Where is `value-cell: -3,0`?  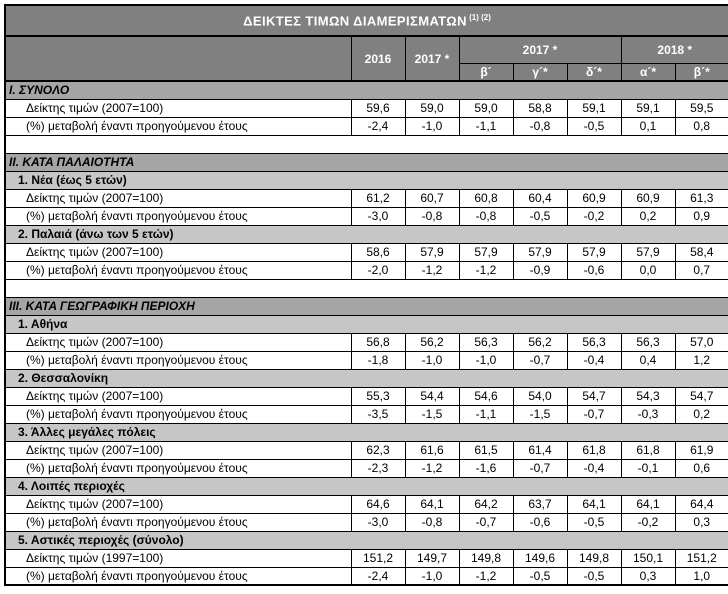 value-cell: -3,0 is located at coordinates (378, 216).